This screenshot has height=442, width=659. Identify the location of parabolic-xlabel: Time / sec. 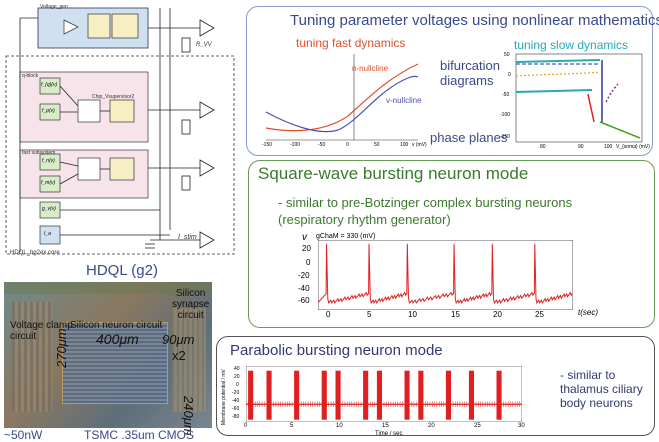
(389, 434).